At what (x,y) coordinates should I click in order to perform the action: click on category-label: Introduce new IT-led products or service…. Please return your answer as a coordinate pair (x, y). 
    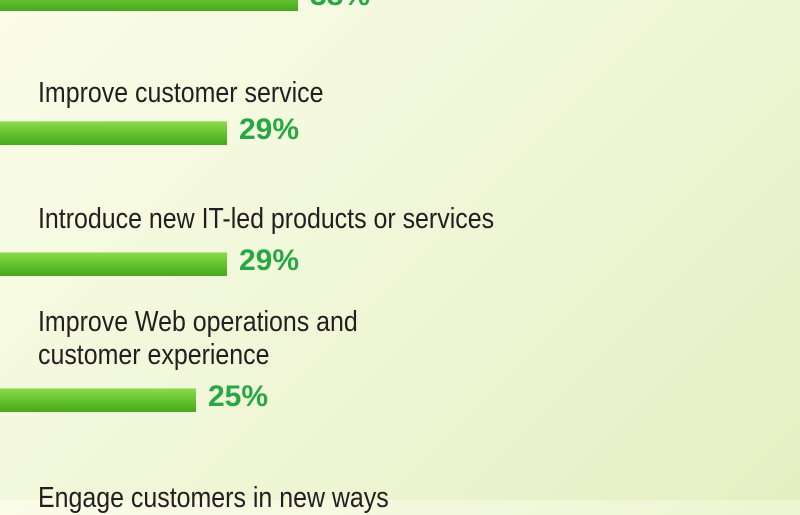
    Looking at the image, I should click on (266, 219).